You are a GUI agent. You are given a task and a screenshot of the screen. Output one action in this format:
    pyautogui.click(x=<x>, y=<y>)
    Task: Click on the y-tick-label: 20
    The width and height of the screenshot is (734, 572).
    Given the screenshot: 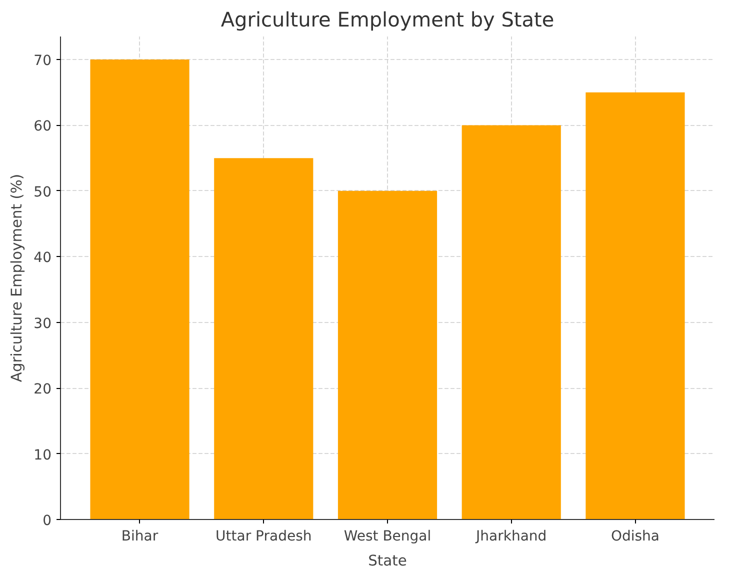 What is the action you would take?
    pyautogui.click(x=43, y=390)
    